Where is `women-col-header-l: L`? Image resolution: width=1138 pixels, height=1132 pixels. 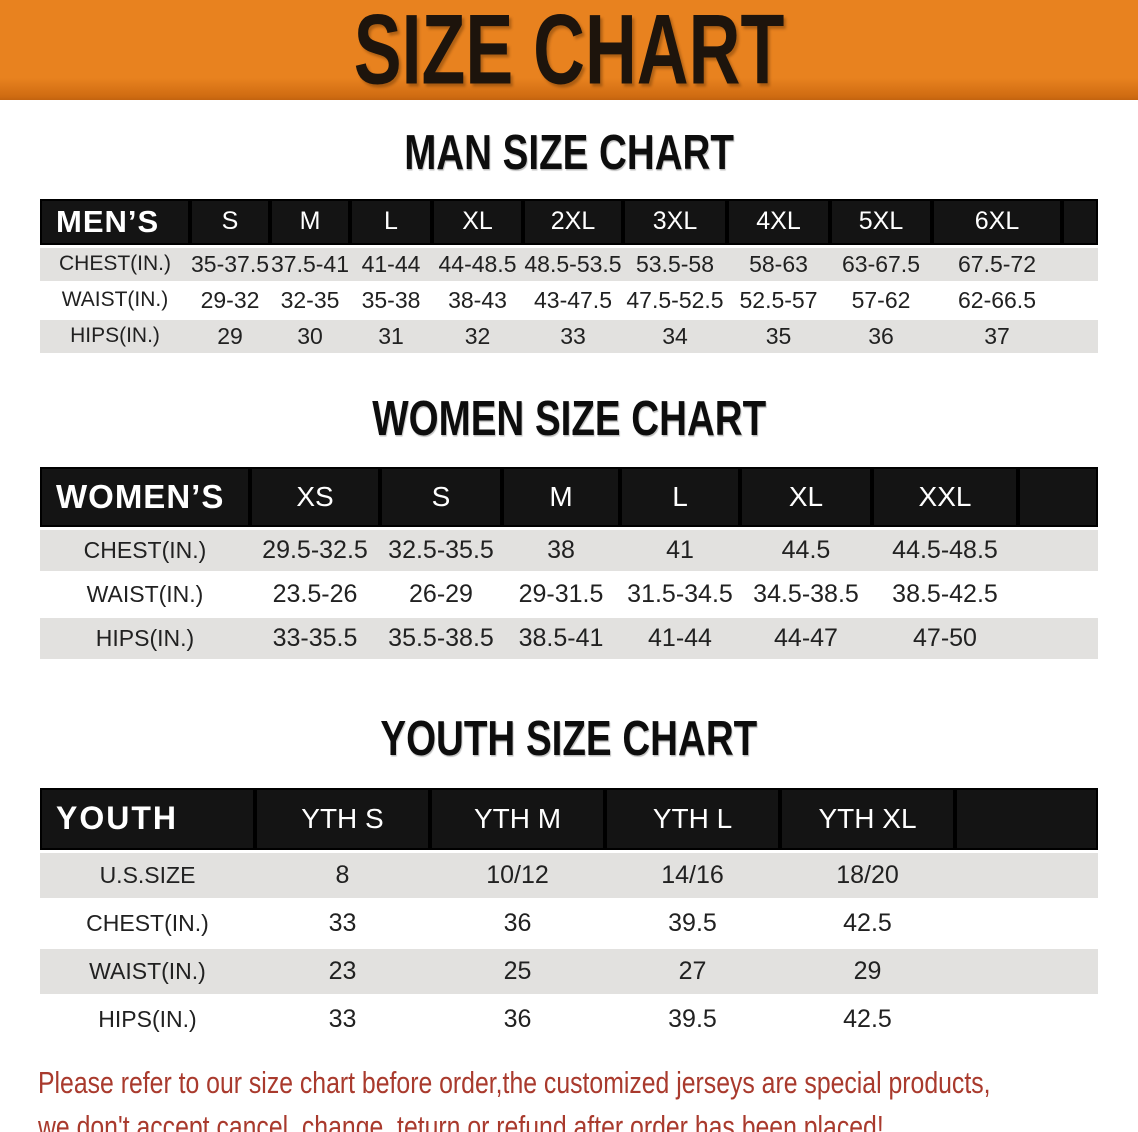 women-col-header-l: L is located at coordinates (680, 497).